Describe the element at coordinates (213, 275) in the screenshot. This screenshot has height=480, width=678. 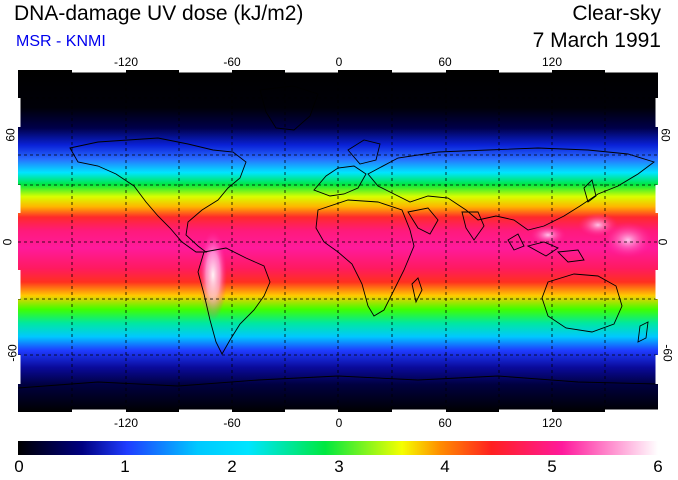
I see `andes-hotspot` at that location.